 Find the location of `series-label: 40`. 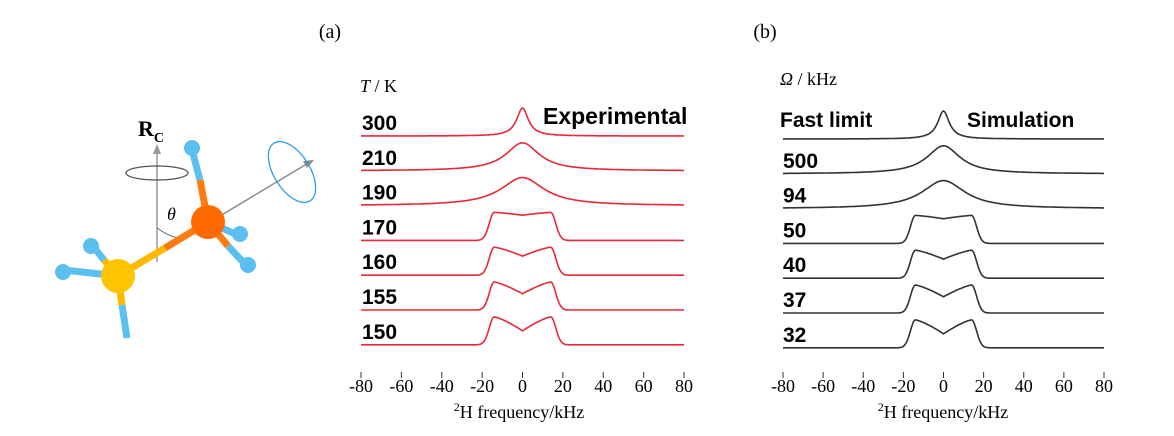

series-label: 40 is located at coordinates (794, 265).